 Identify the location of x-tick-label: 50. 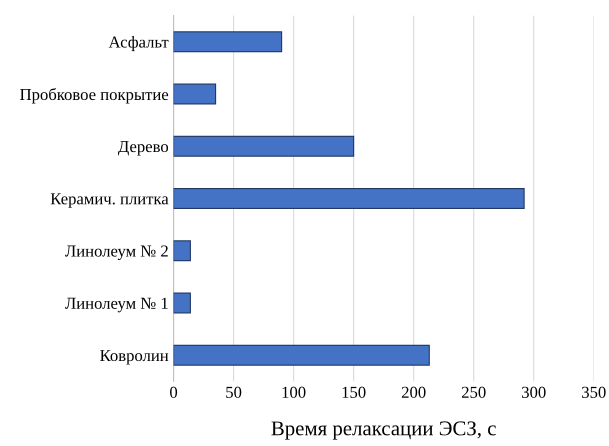
(234, 392).